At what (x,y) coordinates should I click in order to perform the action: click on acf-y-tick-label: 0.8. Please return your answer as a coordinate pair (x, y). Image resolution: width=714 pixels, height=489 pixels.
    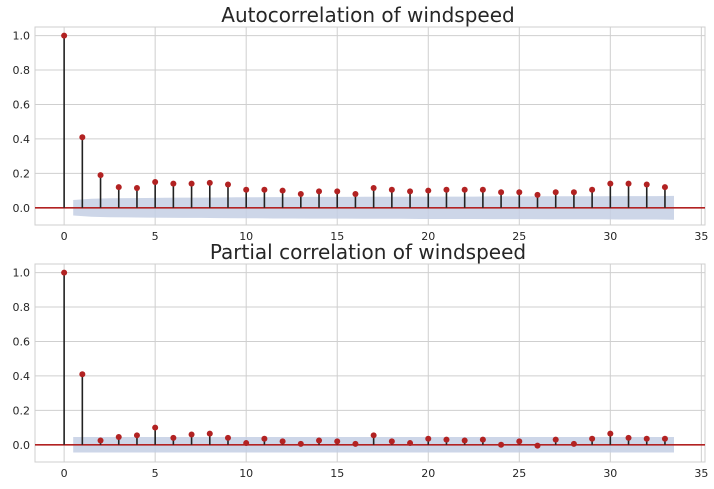
    Looking at the image, I should click on (22, 70).